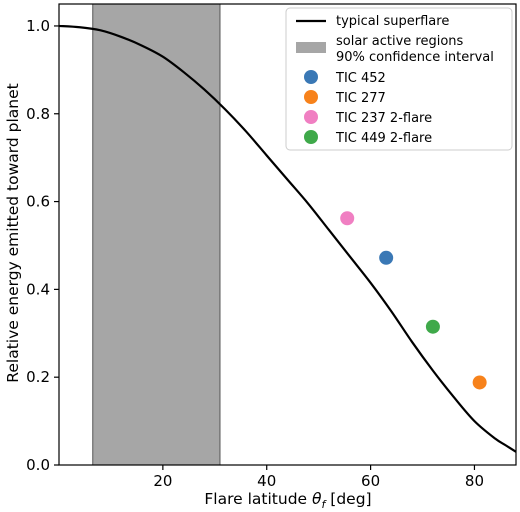 Image resolution: width=520 pixels, height=512 pixels. Describe the element at coordinates (13, 232) in the screenshot. I see `y-axis-label: Relative energy emitted toward planet` at that location.